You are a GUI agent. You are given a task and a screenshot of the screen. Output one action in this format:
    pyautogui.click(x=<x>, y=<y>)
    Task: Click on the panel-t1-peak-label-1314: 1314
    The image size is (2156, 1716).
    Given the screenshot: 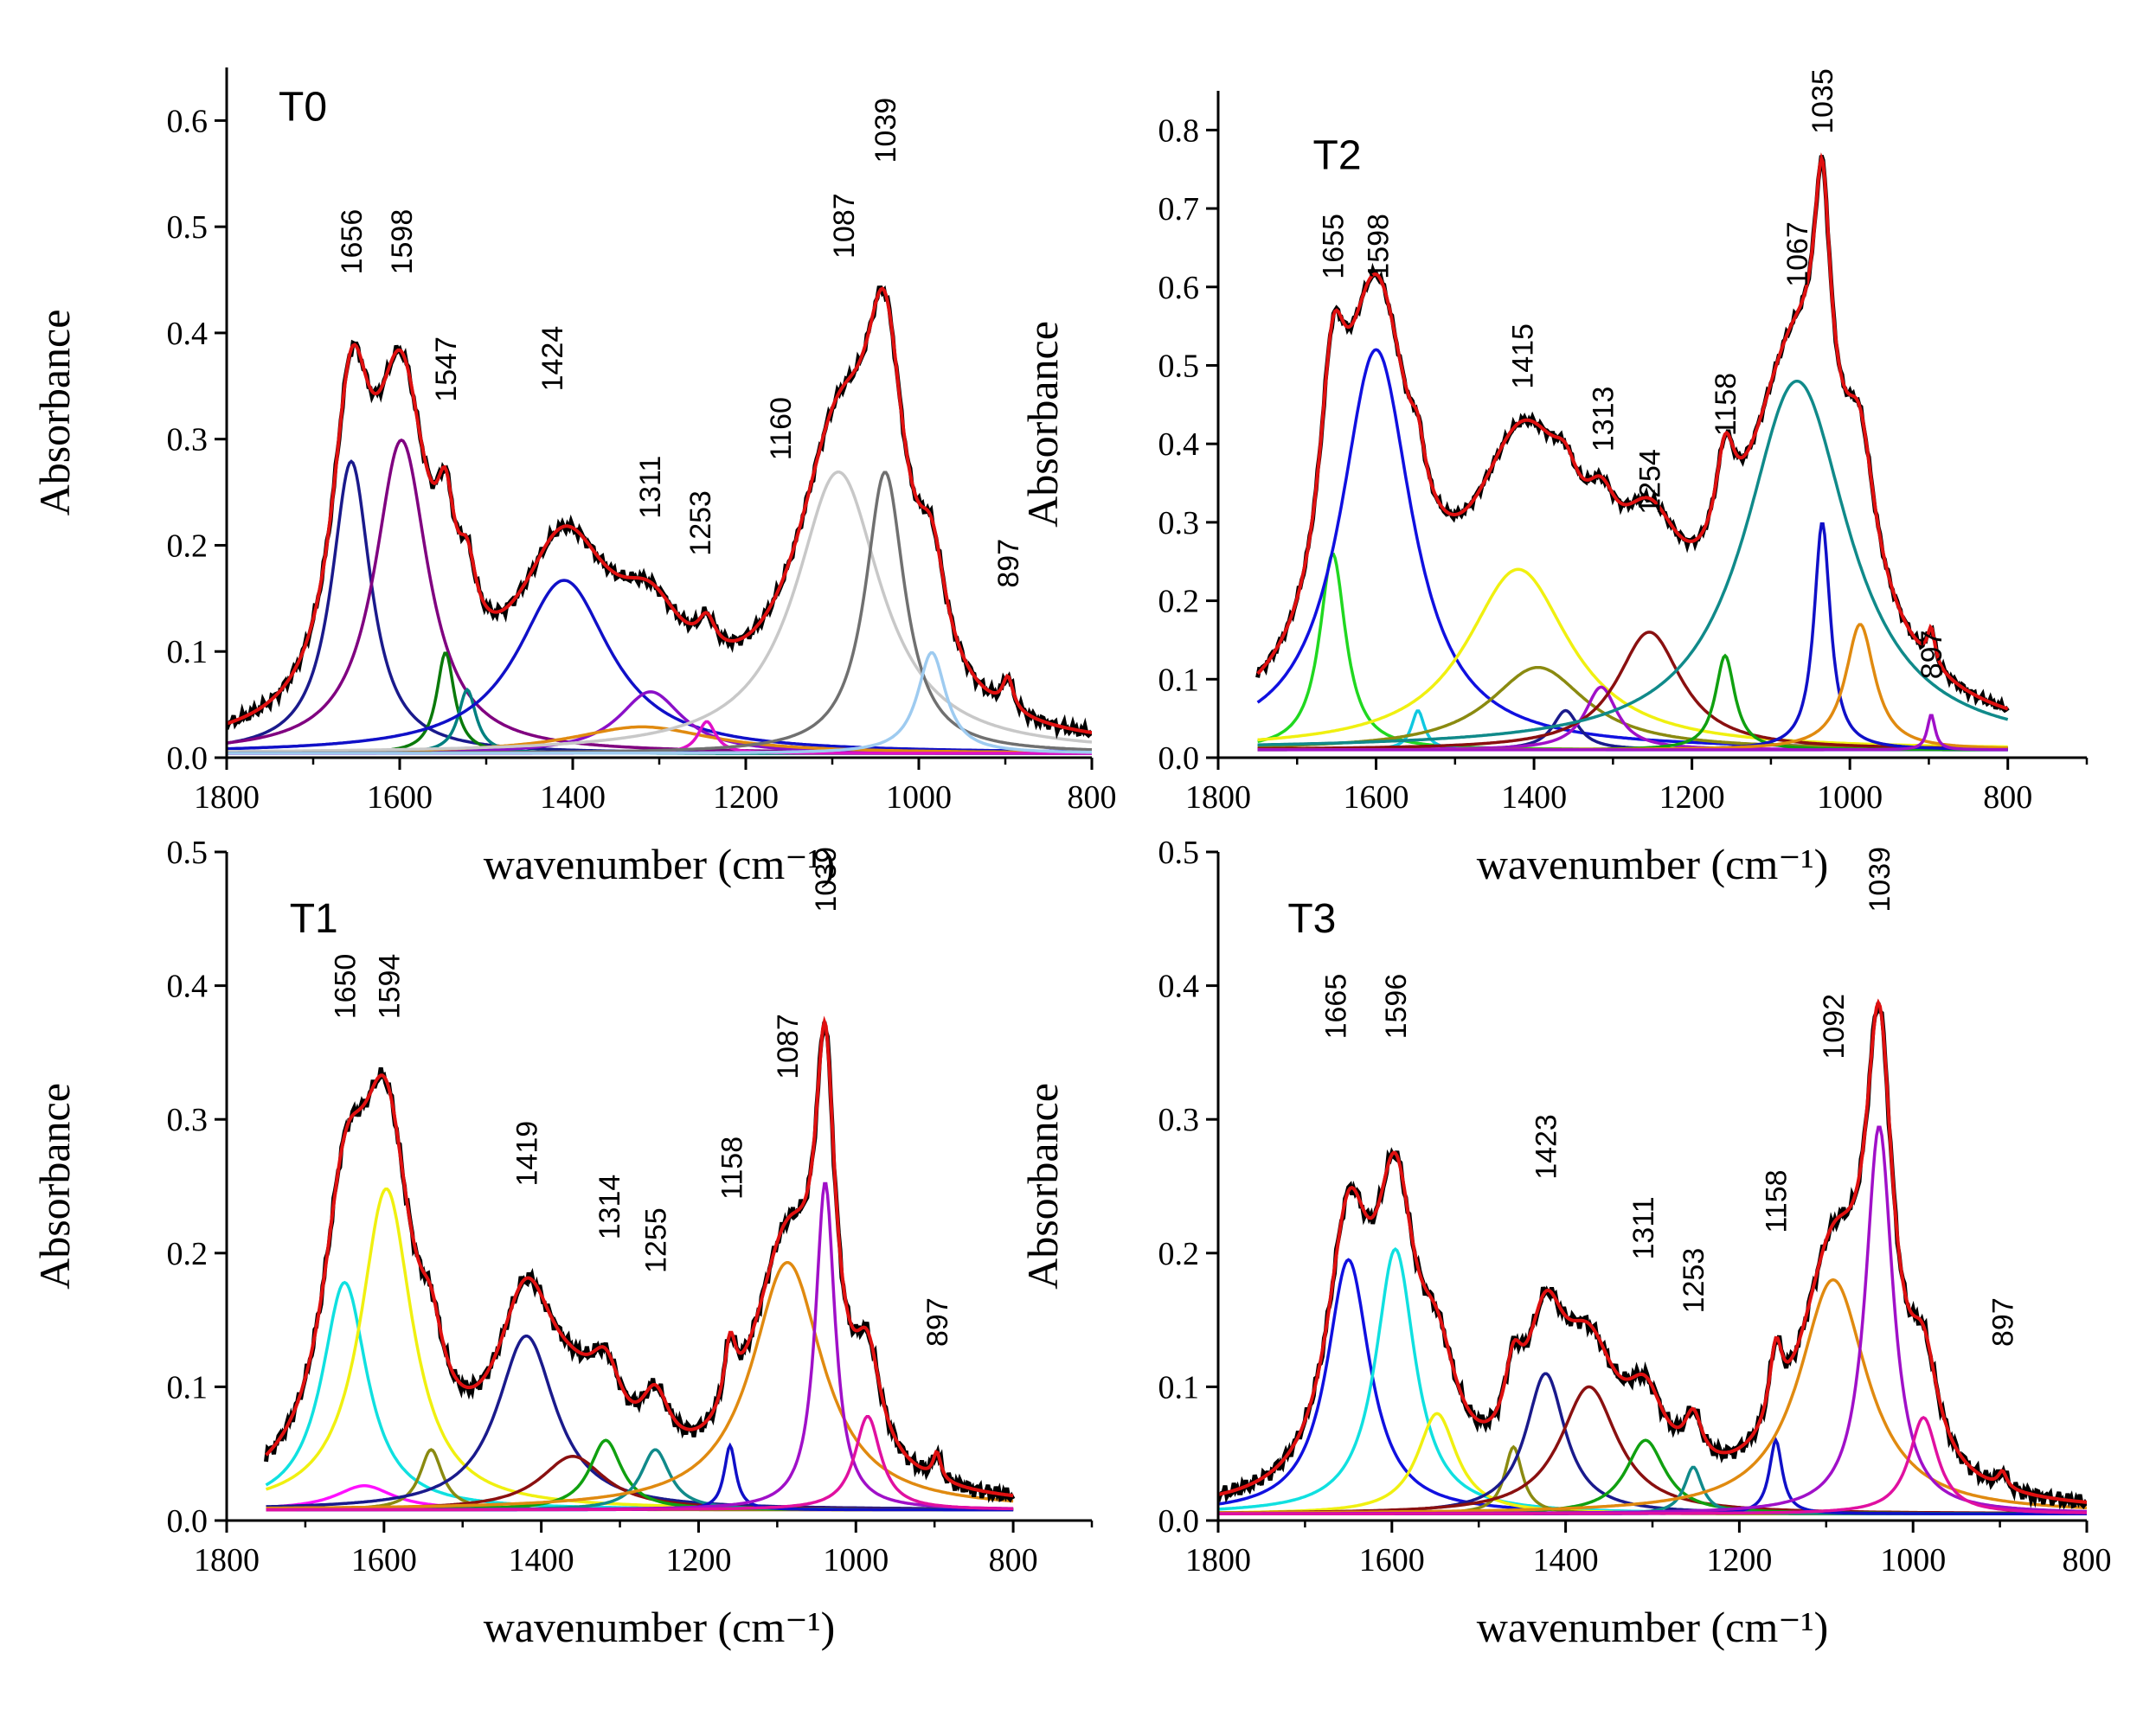 What is the action you would take?
    pyautogui.click(x=610, y=1207)
    